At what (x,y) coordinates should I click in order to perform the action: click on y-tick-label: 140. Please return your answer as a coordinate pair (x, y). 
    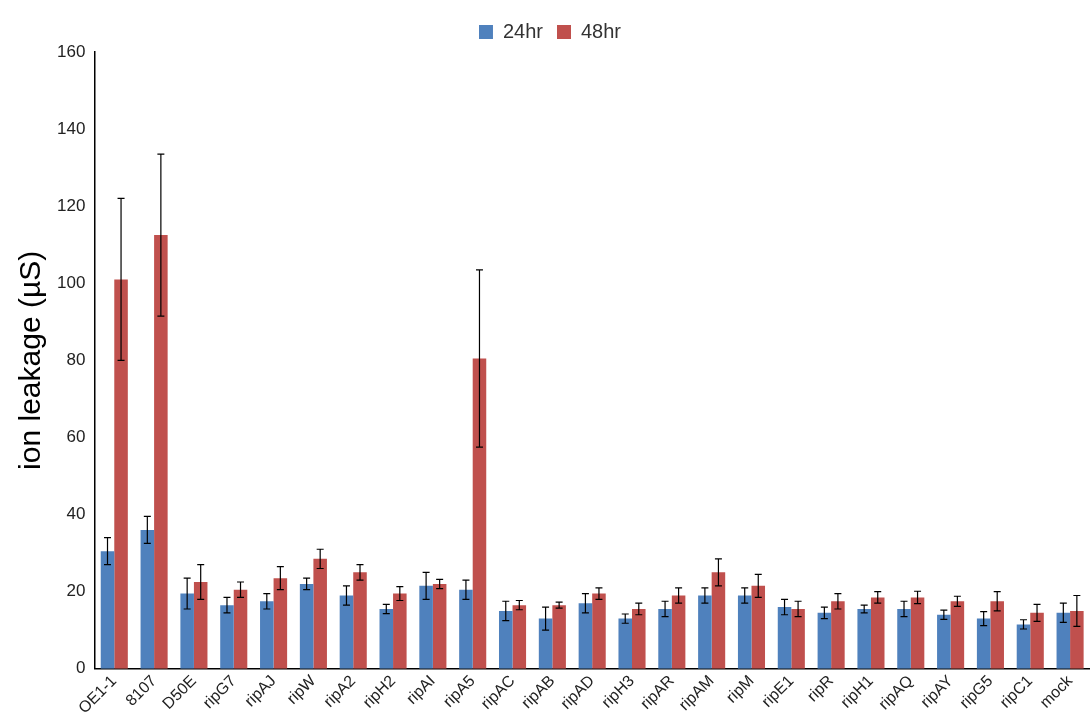
    Looking at the image, I should click on (71, 128).